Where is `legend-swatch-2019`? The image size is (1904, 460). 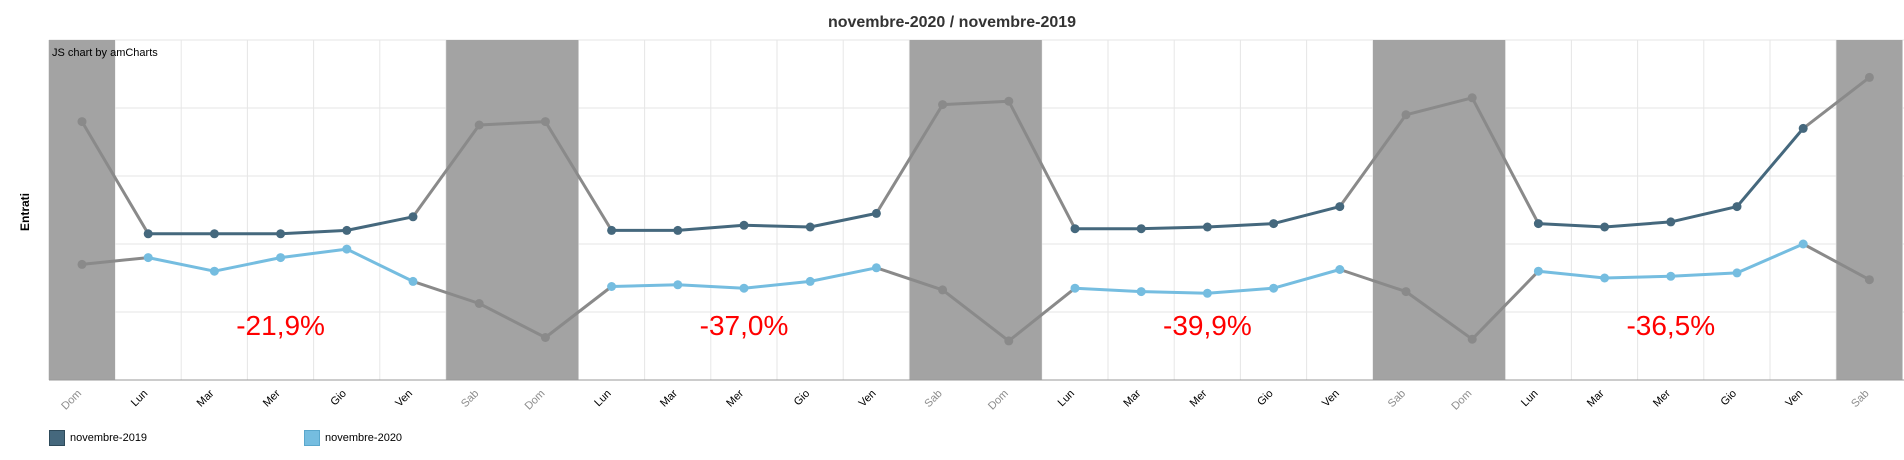 legend-swatch-2019 is located at coordinates (57, 438).